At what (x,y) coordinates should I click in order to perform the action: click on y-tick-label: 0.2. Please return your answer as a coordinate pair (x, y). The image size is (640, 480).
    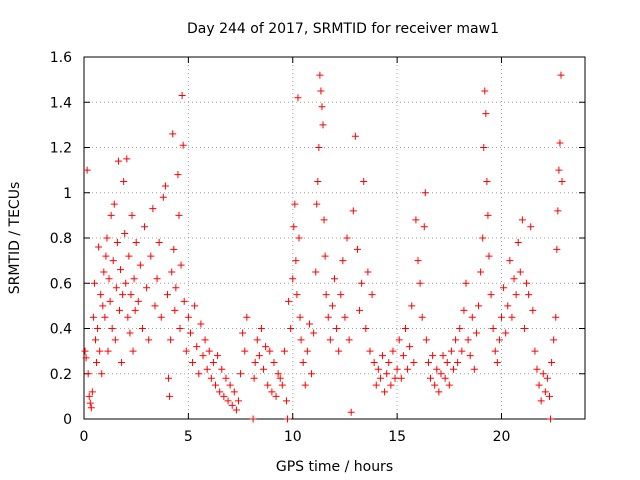
    Looking at the image, I should click on (61, 375).